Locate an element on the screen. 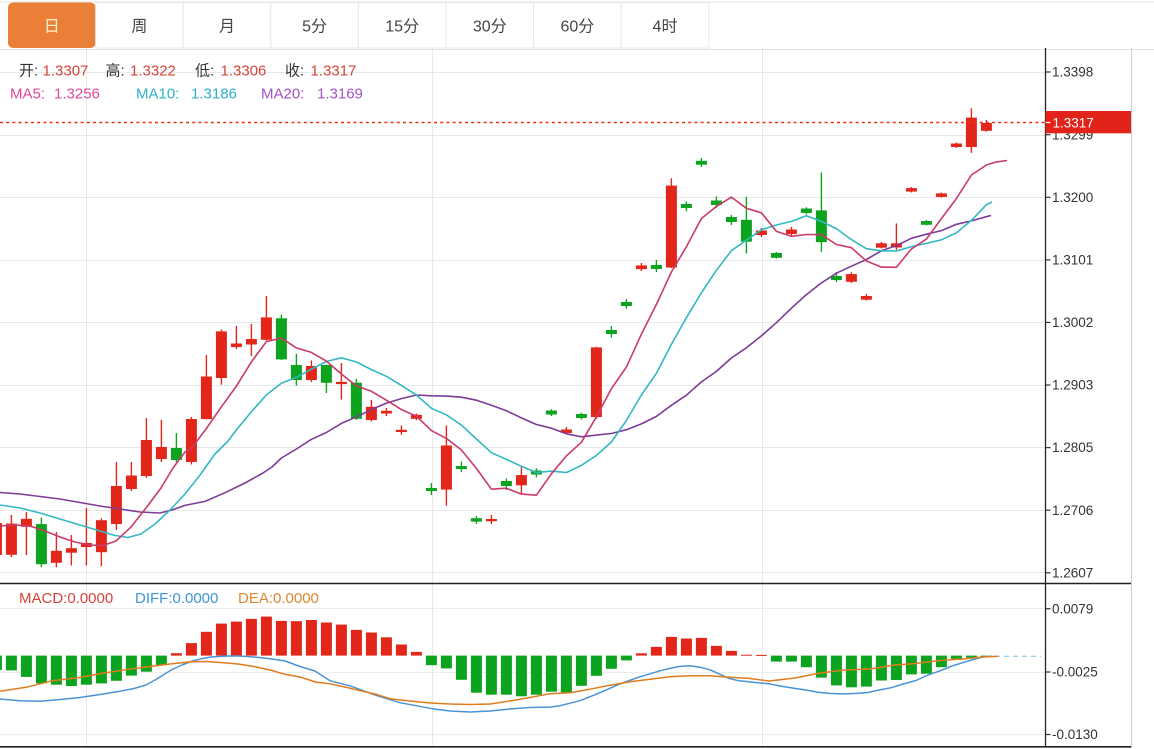 The height and width of the screenshot is (749, 1154). svg-text: 1.3322 is located at coordinates (153, 71).